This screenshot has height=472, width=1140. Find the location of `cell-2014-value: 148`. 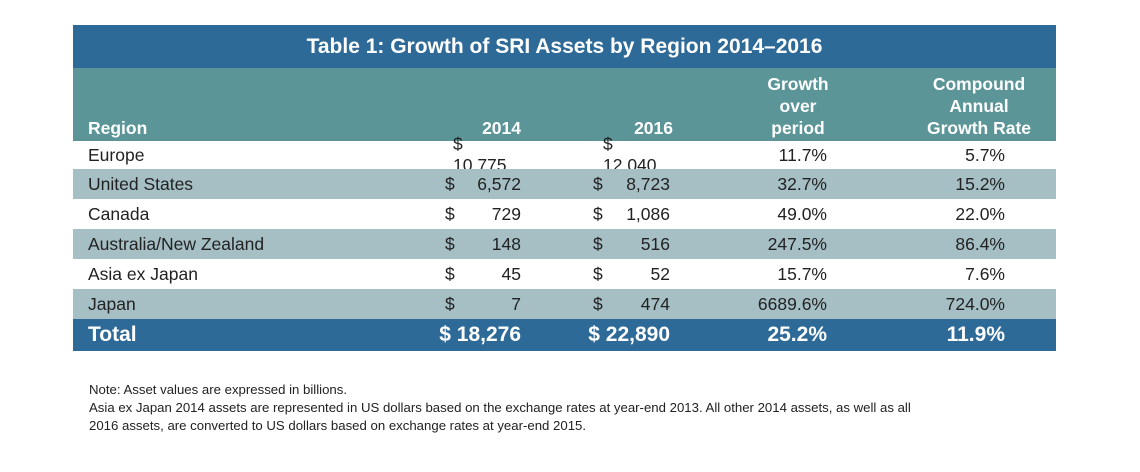

cell-2014-value: 148 is located at coordinates (506, 243).